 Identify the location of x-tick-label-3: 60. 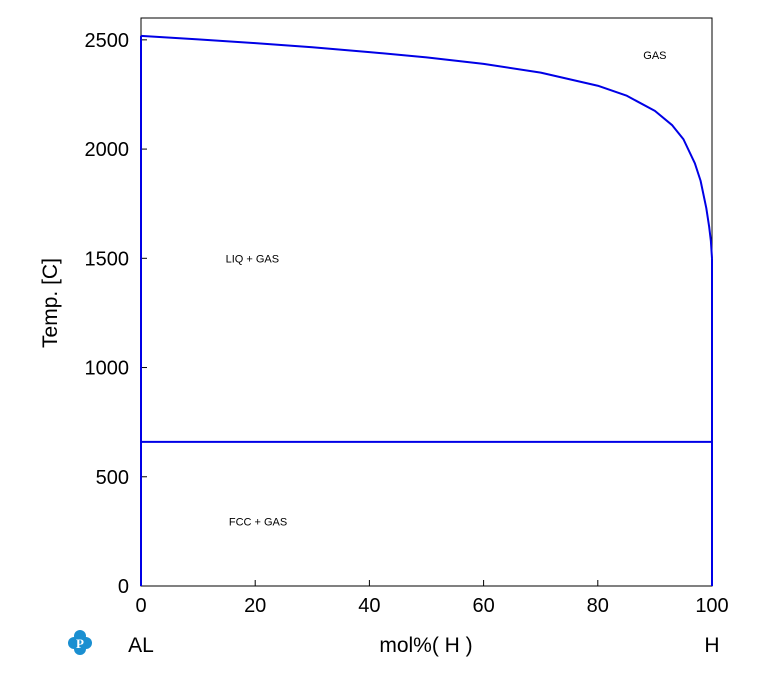
(483, 606).